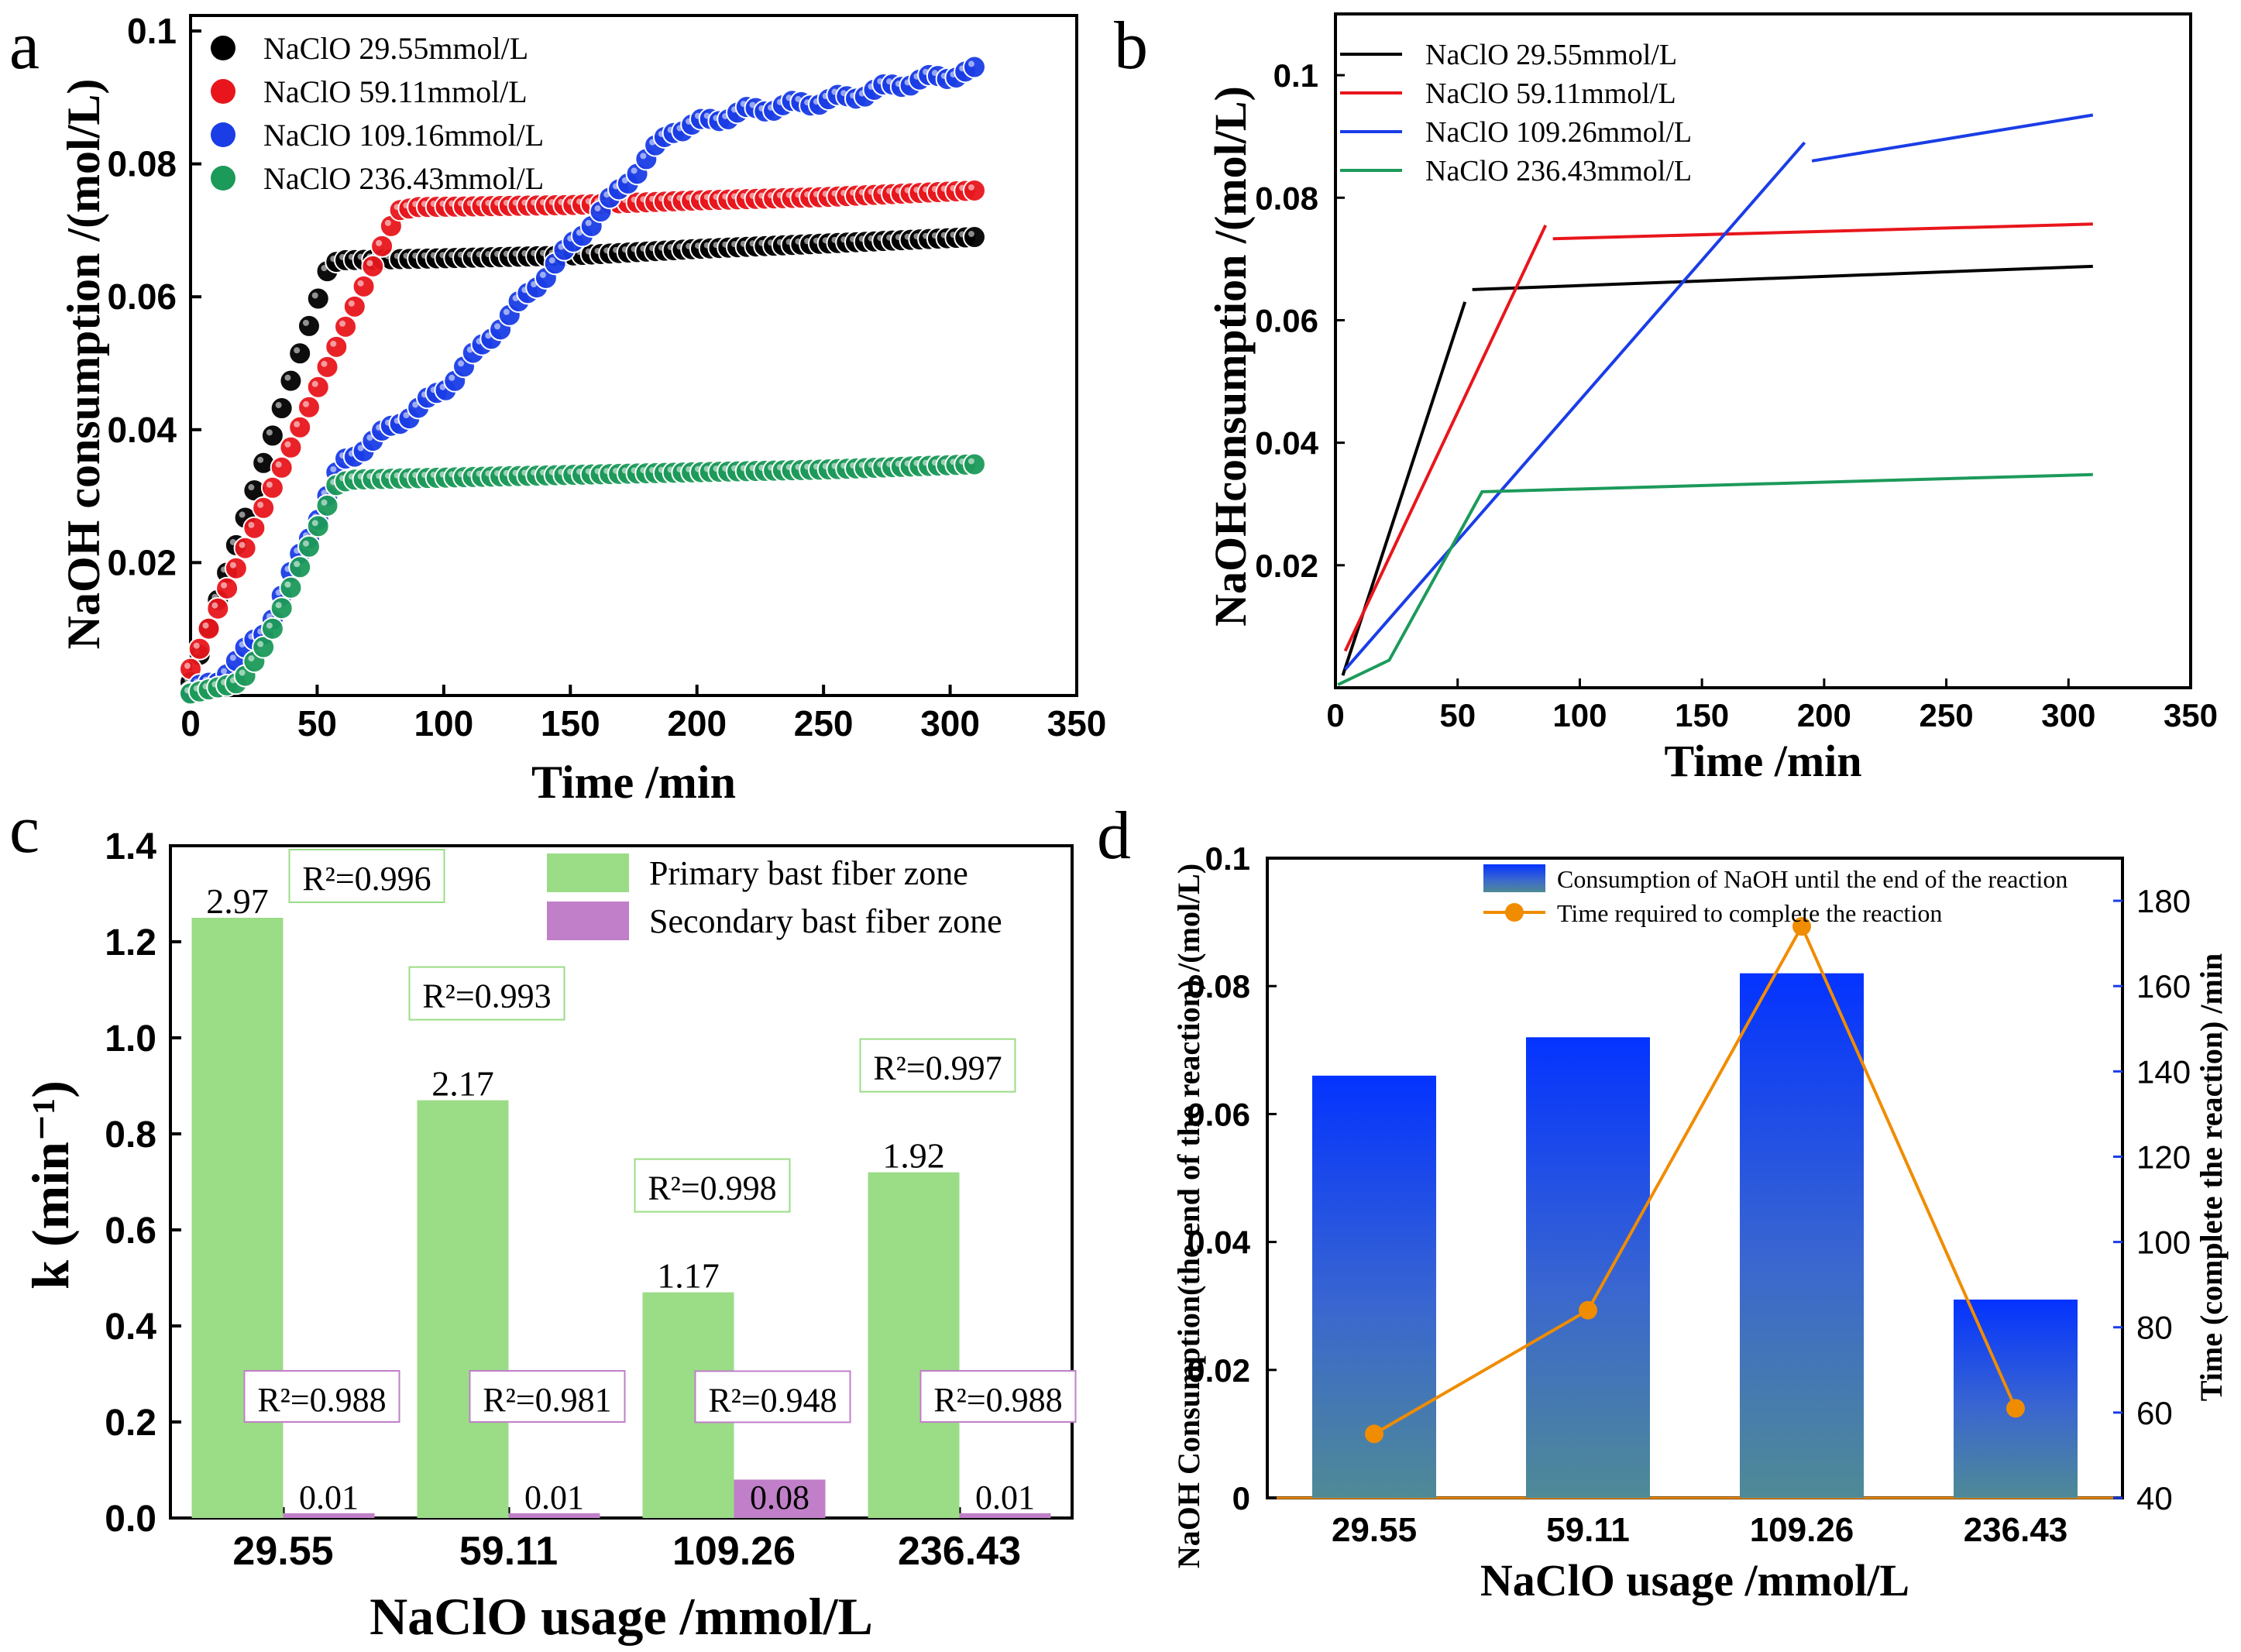 The width and height of the screenshot is (2241, 1652). Describe the element at coordinates (24, 829) in the screenshot. I see `panel-label-c: c` at that location.